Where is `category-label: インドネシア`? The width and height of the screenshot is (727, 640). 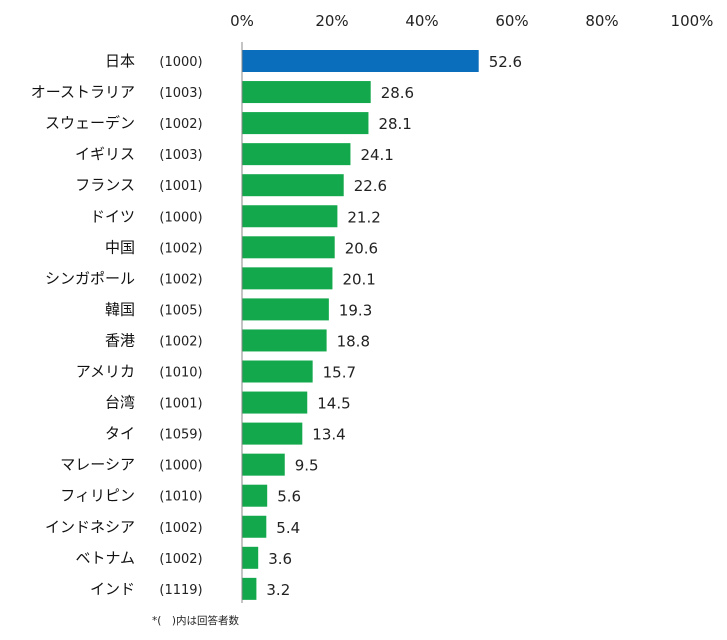 category-label: インドネシア is located at coordinates (90, 527).